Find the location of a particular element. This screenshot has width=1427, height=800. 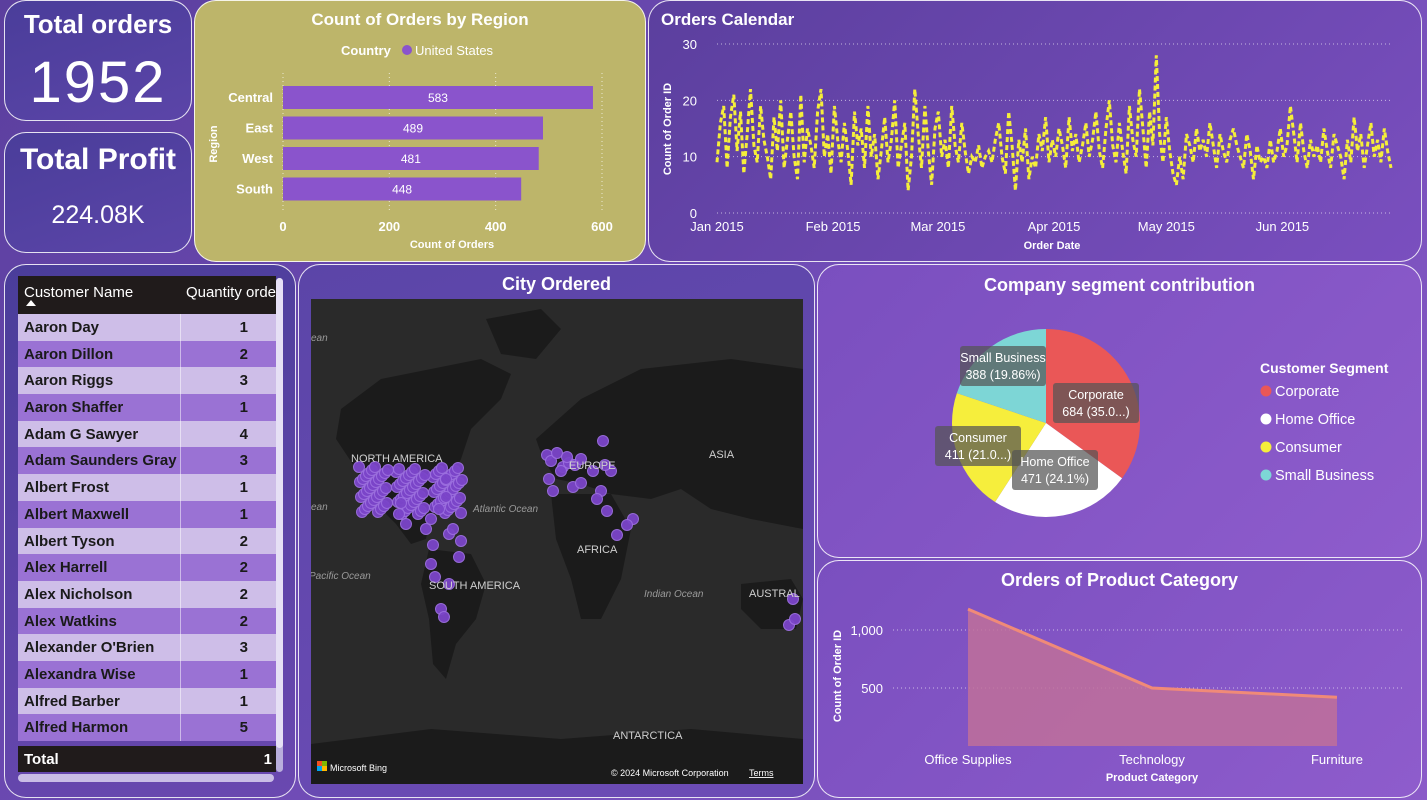

x-tick-label: Jun 2015 is located at coordinates (1283, 226).